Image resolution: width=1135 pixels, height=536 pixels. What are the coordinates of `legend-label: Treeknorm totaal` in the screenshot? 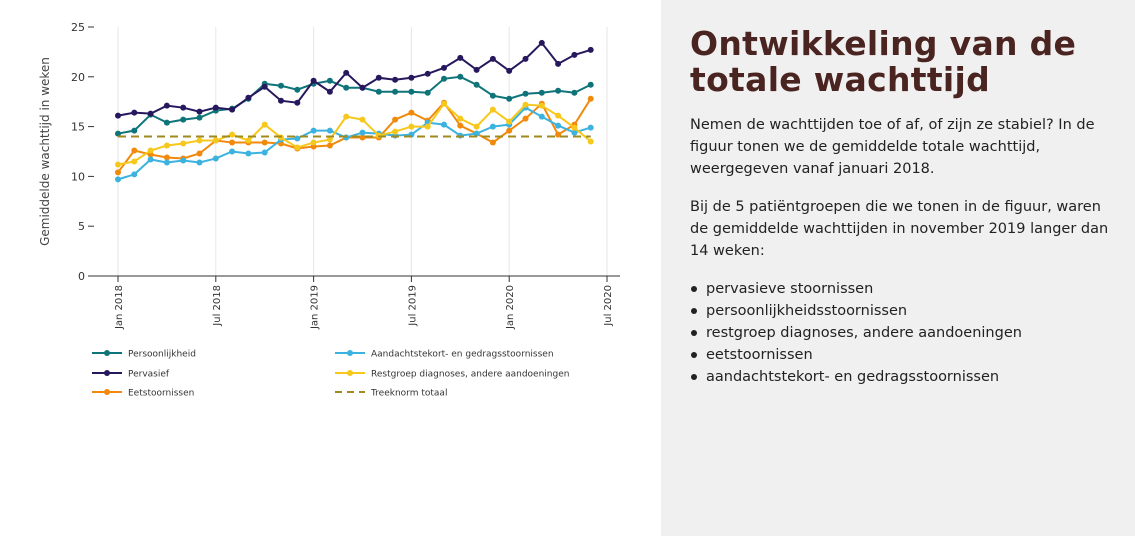 It's located at (408, 394).